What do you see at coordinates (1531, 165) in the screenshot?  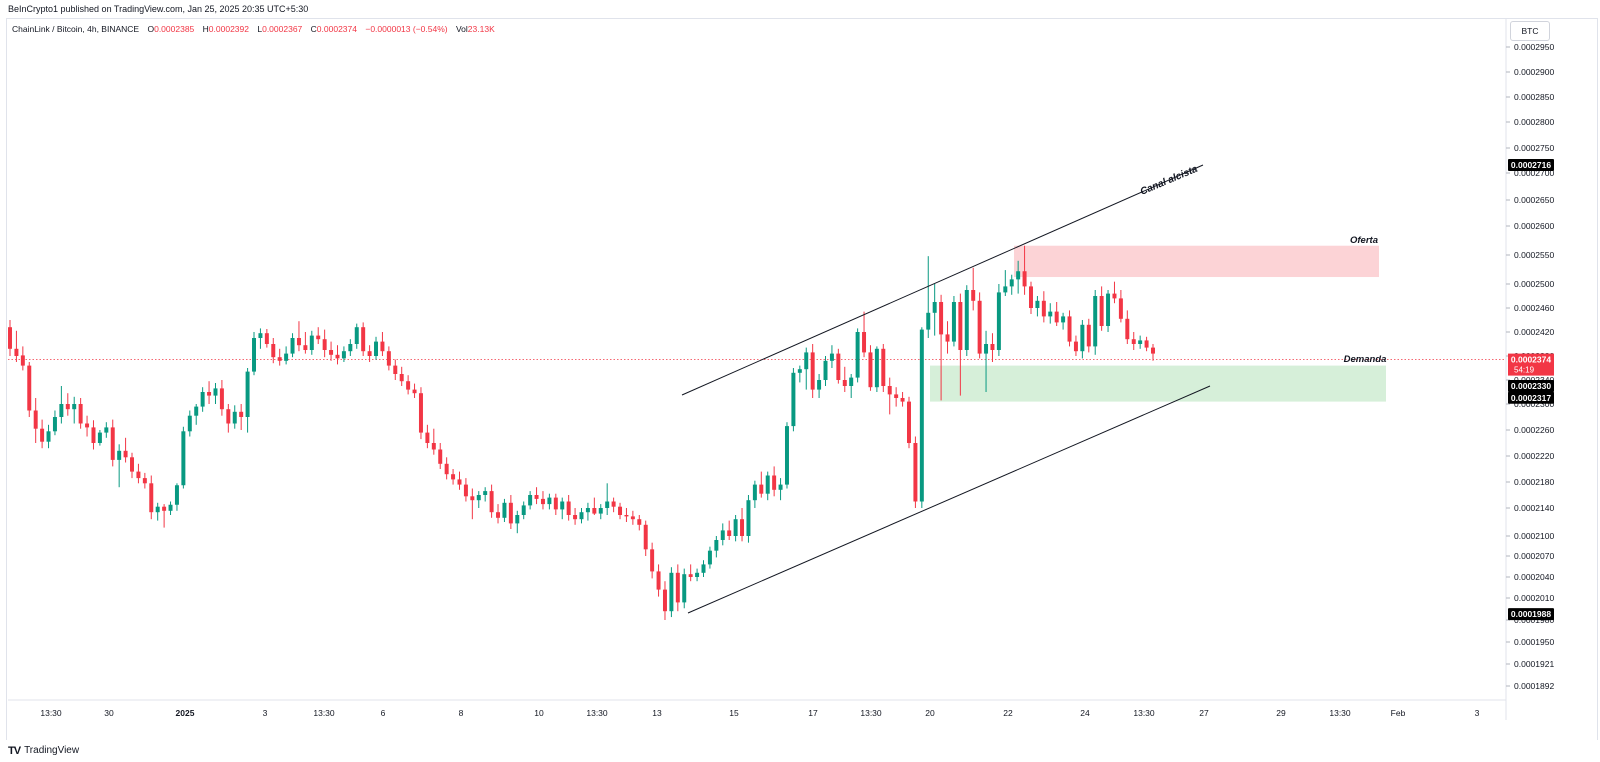 I see `marker-tag-a-text: 0.0002716` at bounding box center [1531, 165].